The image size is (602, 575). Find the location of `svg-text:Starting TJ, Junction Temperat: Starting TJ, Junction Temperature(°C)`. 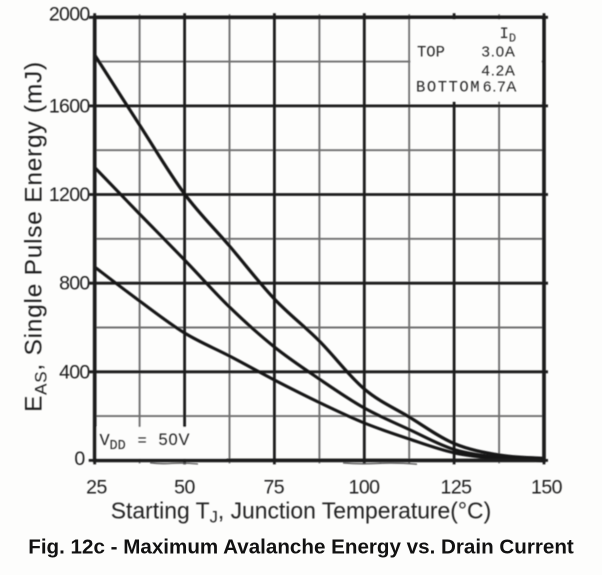

svg-text:Starting TJ, Junction Temperat: Starting TJ, Junction Temperature(°C) is located at coordinates (301, 512).